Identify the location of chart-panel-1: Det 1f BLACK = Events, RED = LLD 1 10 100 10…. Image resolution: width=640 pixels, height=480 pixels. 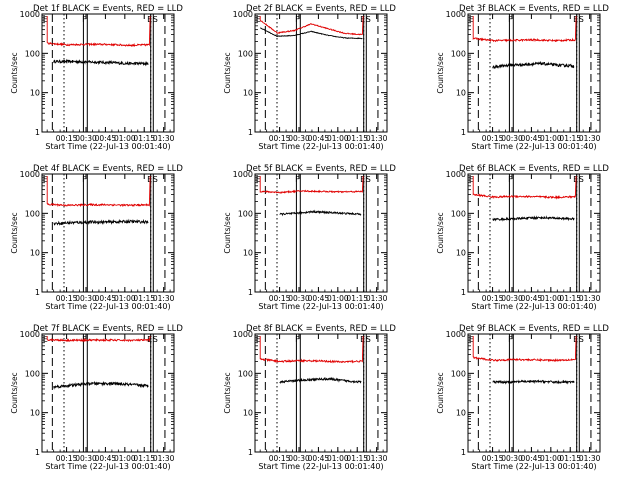
(96, 77).